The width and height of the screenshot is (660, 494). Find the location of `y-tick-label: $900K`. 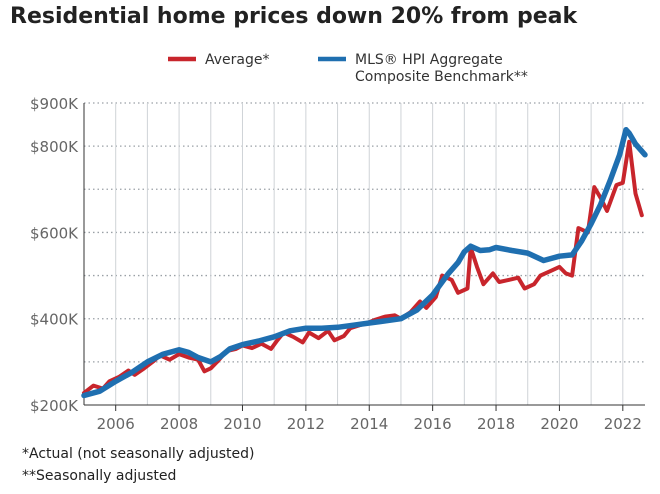

y-tick-label: $900K is located at coordinates (54, 104).